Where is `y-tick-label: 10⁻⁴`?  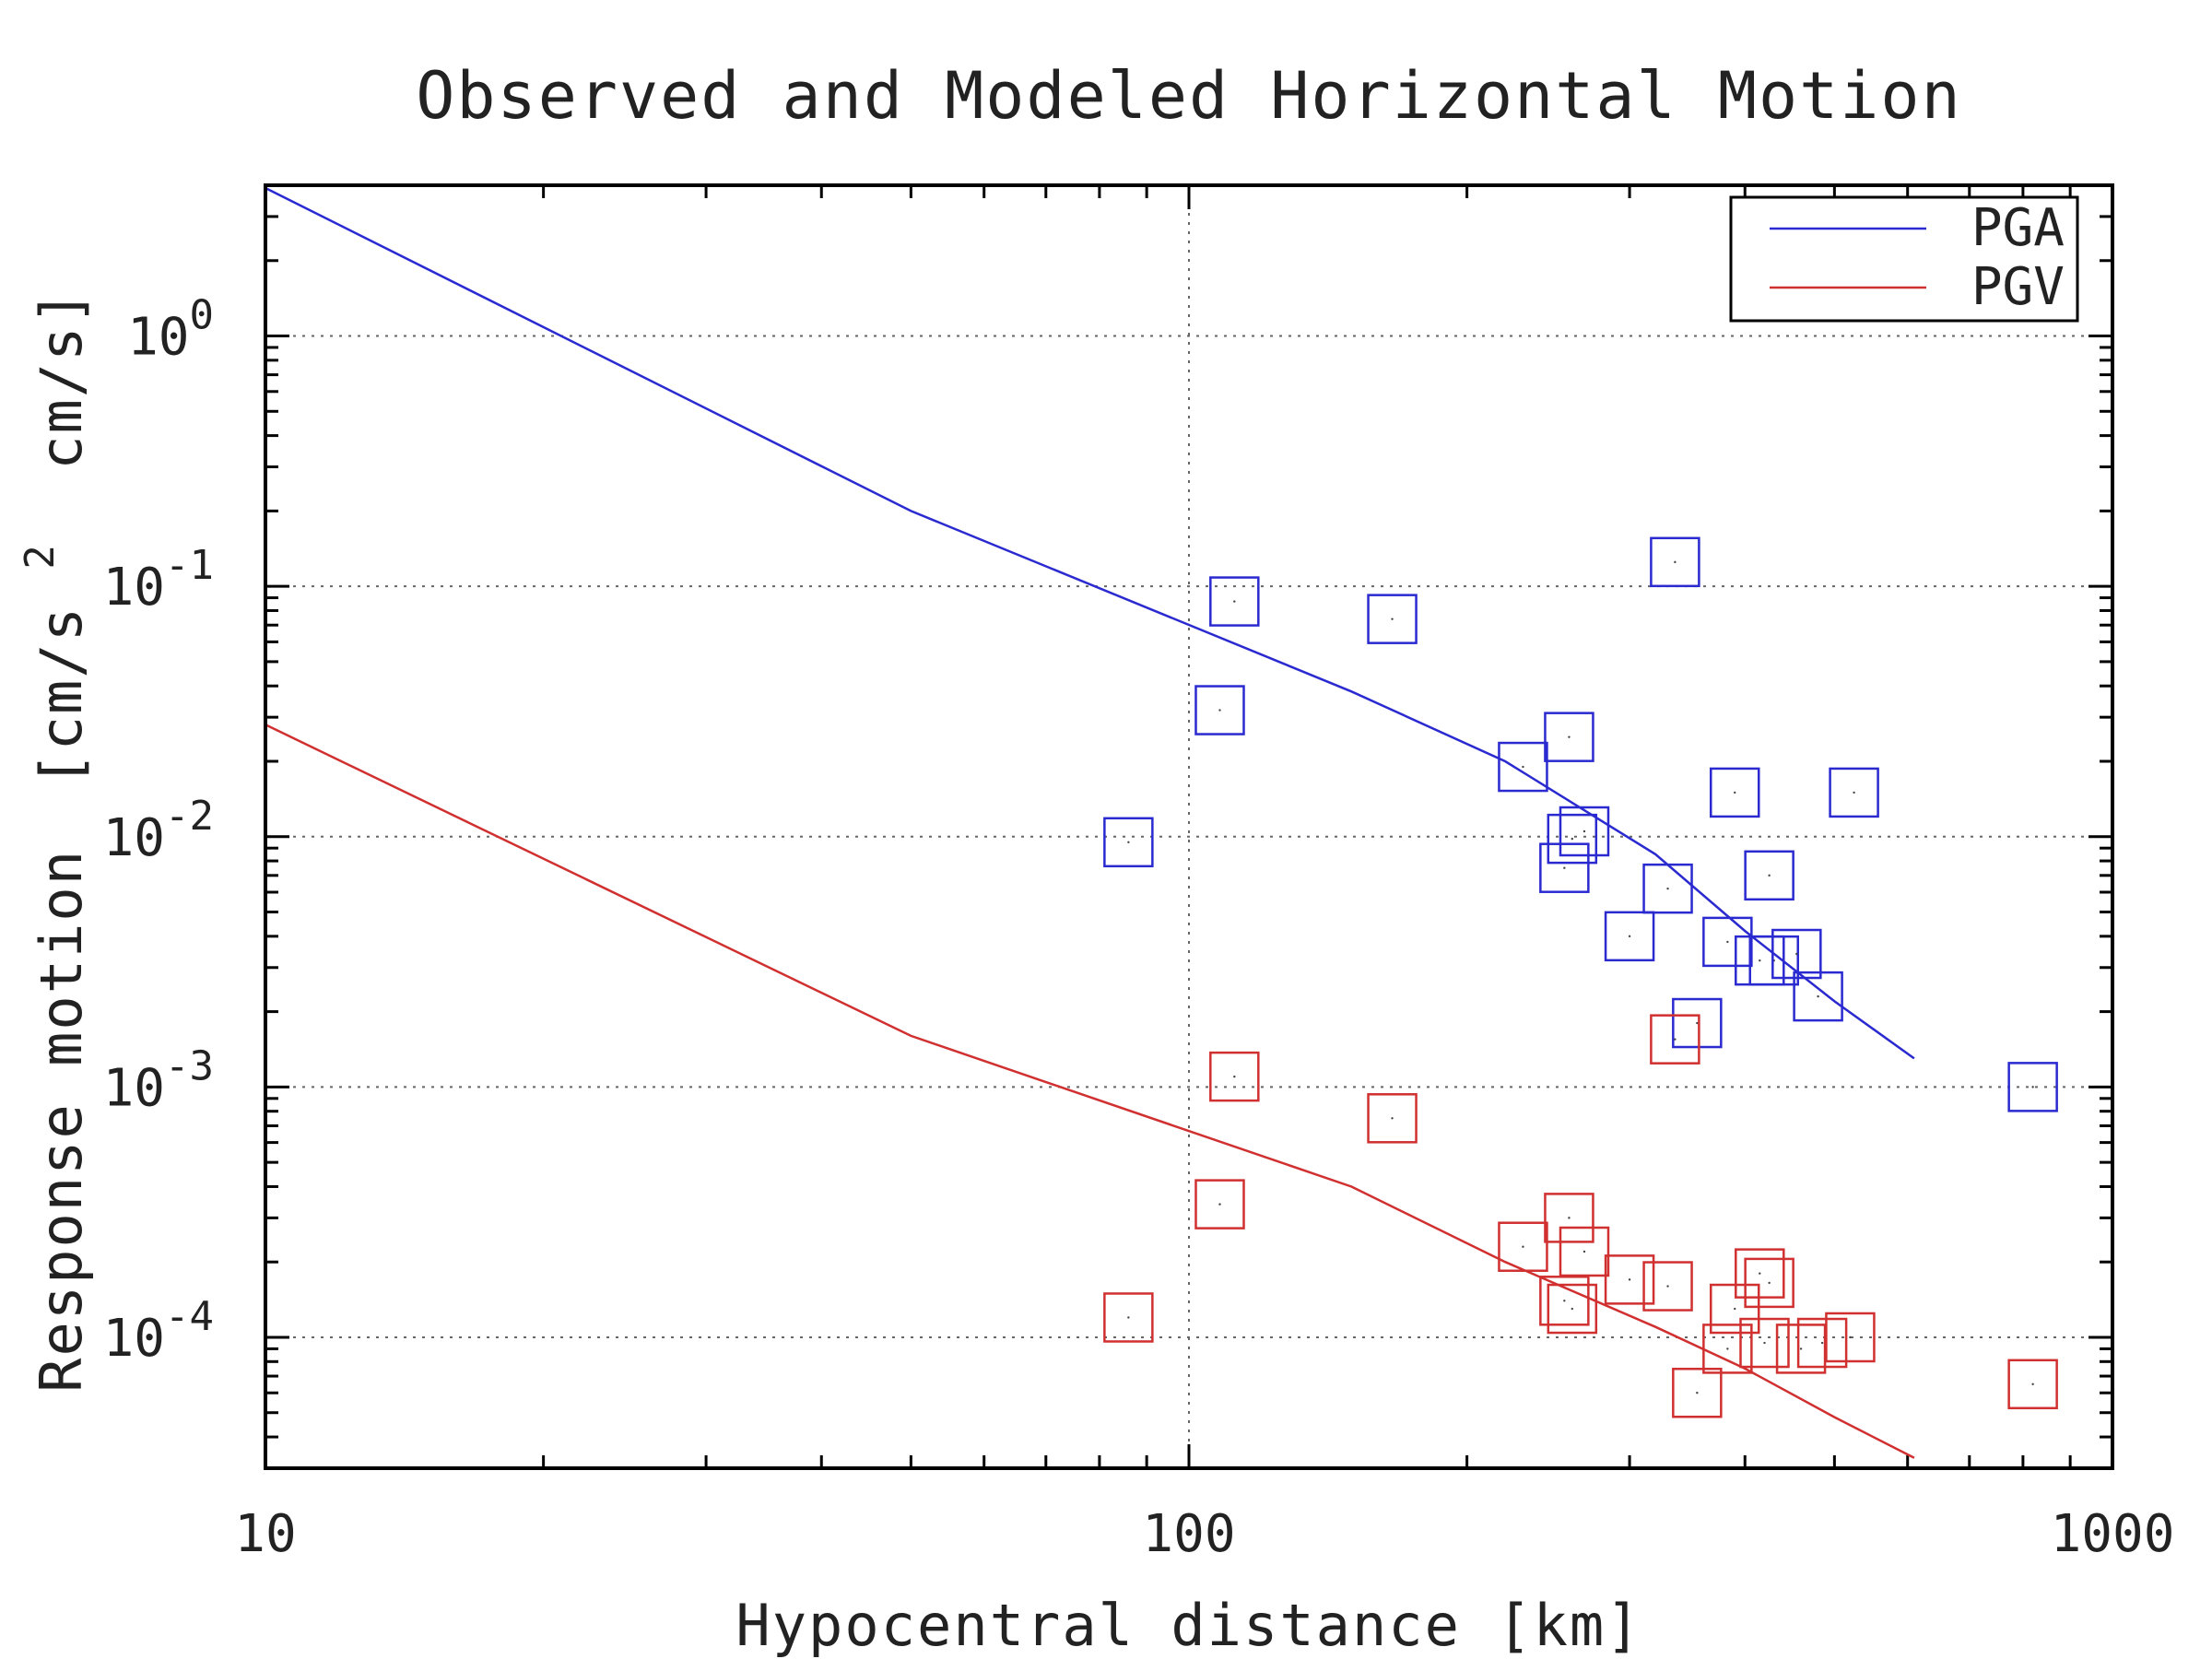
y-tick-label: 10⁻⁴ is located at coordinates (158, 1331).